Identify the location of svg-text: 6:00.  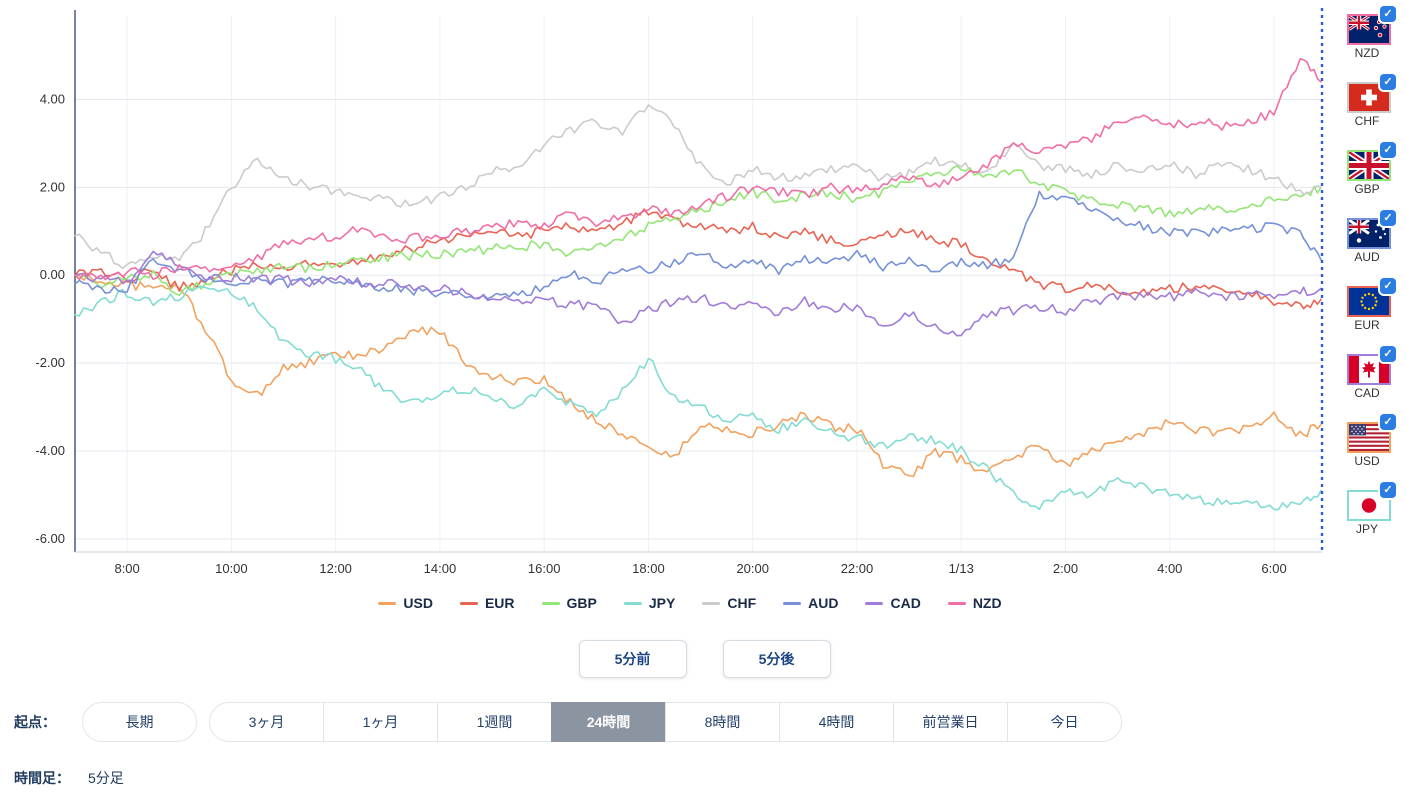
(1273, 568).